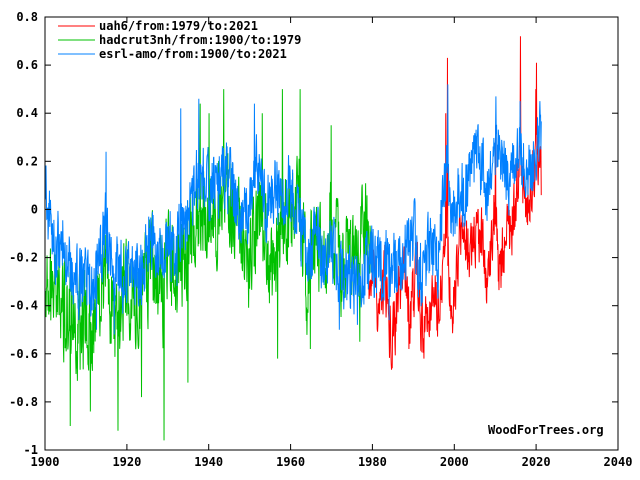  What do you see at coordinates (178, 26) in the screenshot?
I see `legend-label-uah6: uah6/from:1979/to:2021` at bounding box center [178, 26].